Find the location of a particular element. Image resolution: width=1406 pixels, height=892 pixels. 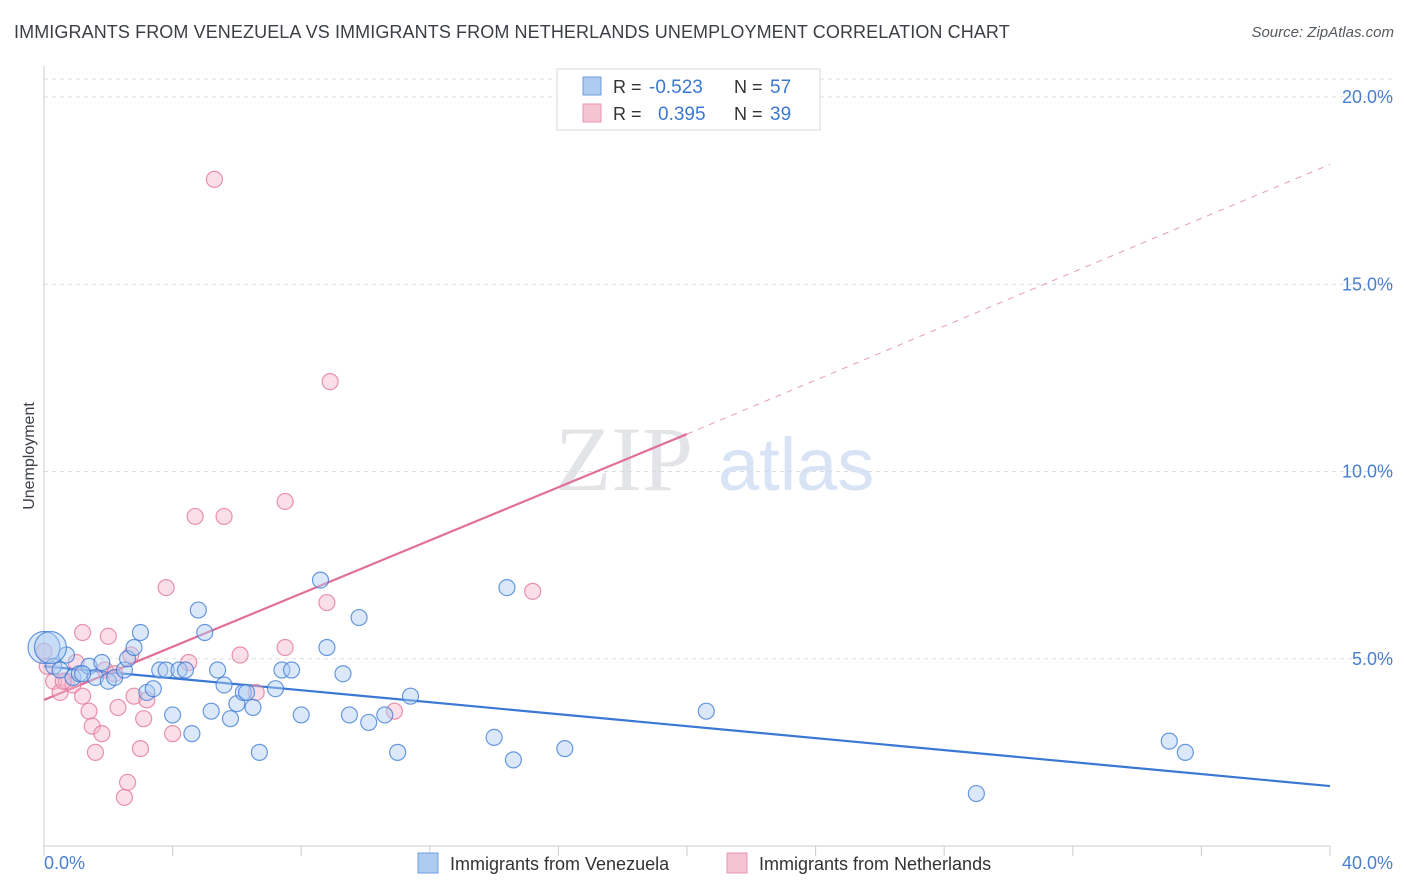

stats-r-value-blue: -0.523 is located at coordinates (676, 87).